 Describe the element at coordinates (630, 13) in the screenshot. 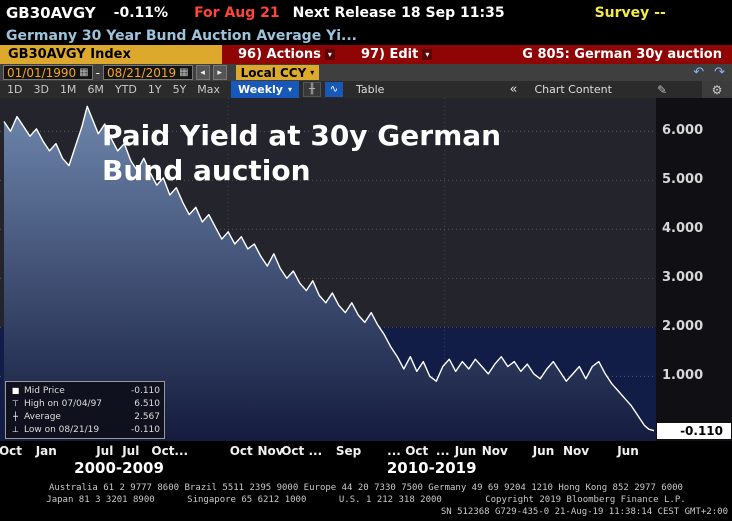

I see `survey-label: Survey --` at that location.